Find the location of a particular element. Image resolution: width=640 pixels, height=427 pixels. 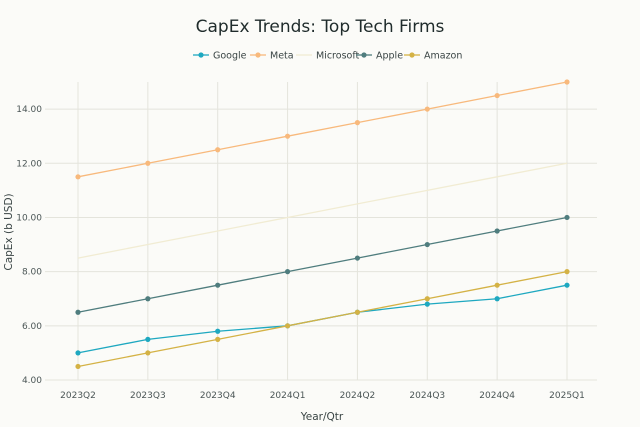

legend-label: Google is located at coordinates (230, 56).